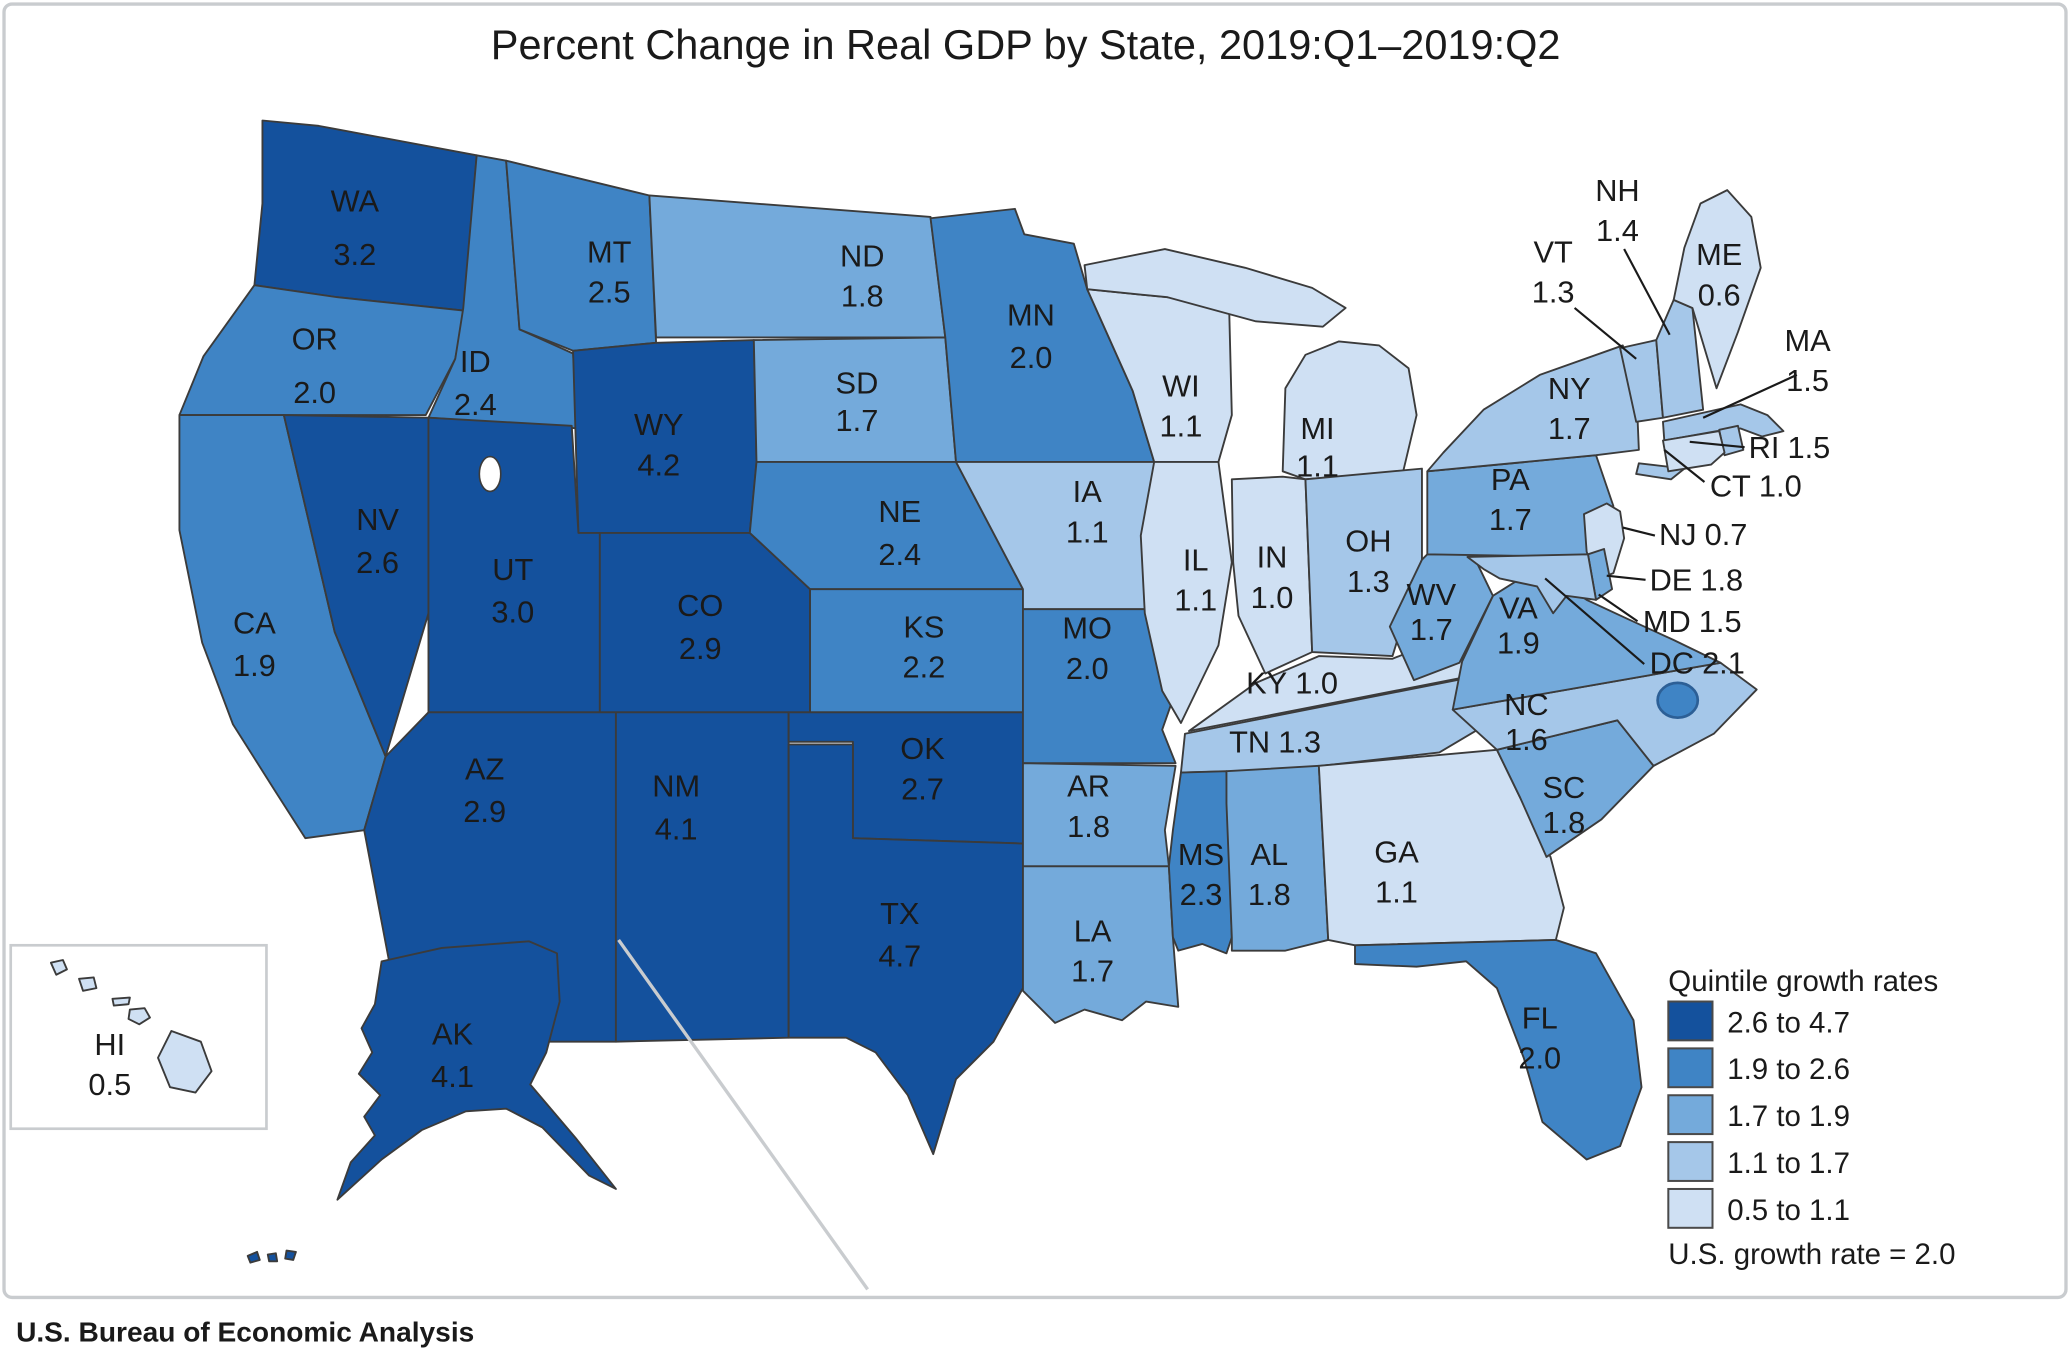 The image size is (2070, 1355). Describe the element at coordinates (1569, 408) in the screenshot. I see `state-label-ny: NY 1.7` at that location.